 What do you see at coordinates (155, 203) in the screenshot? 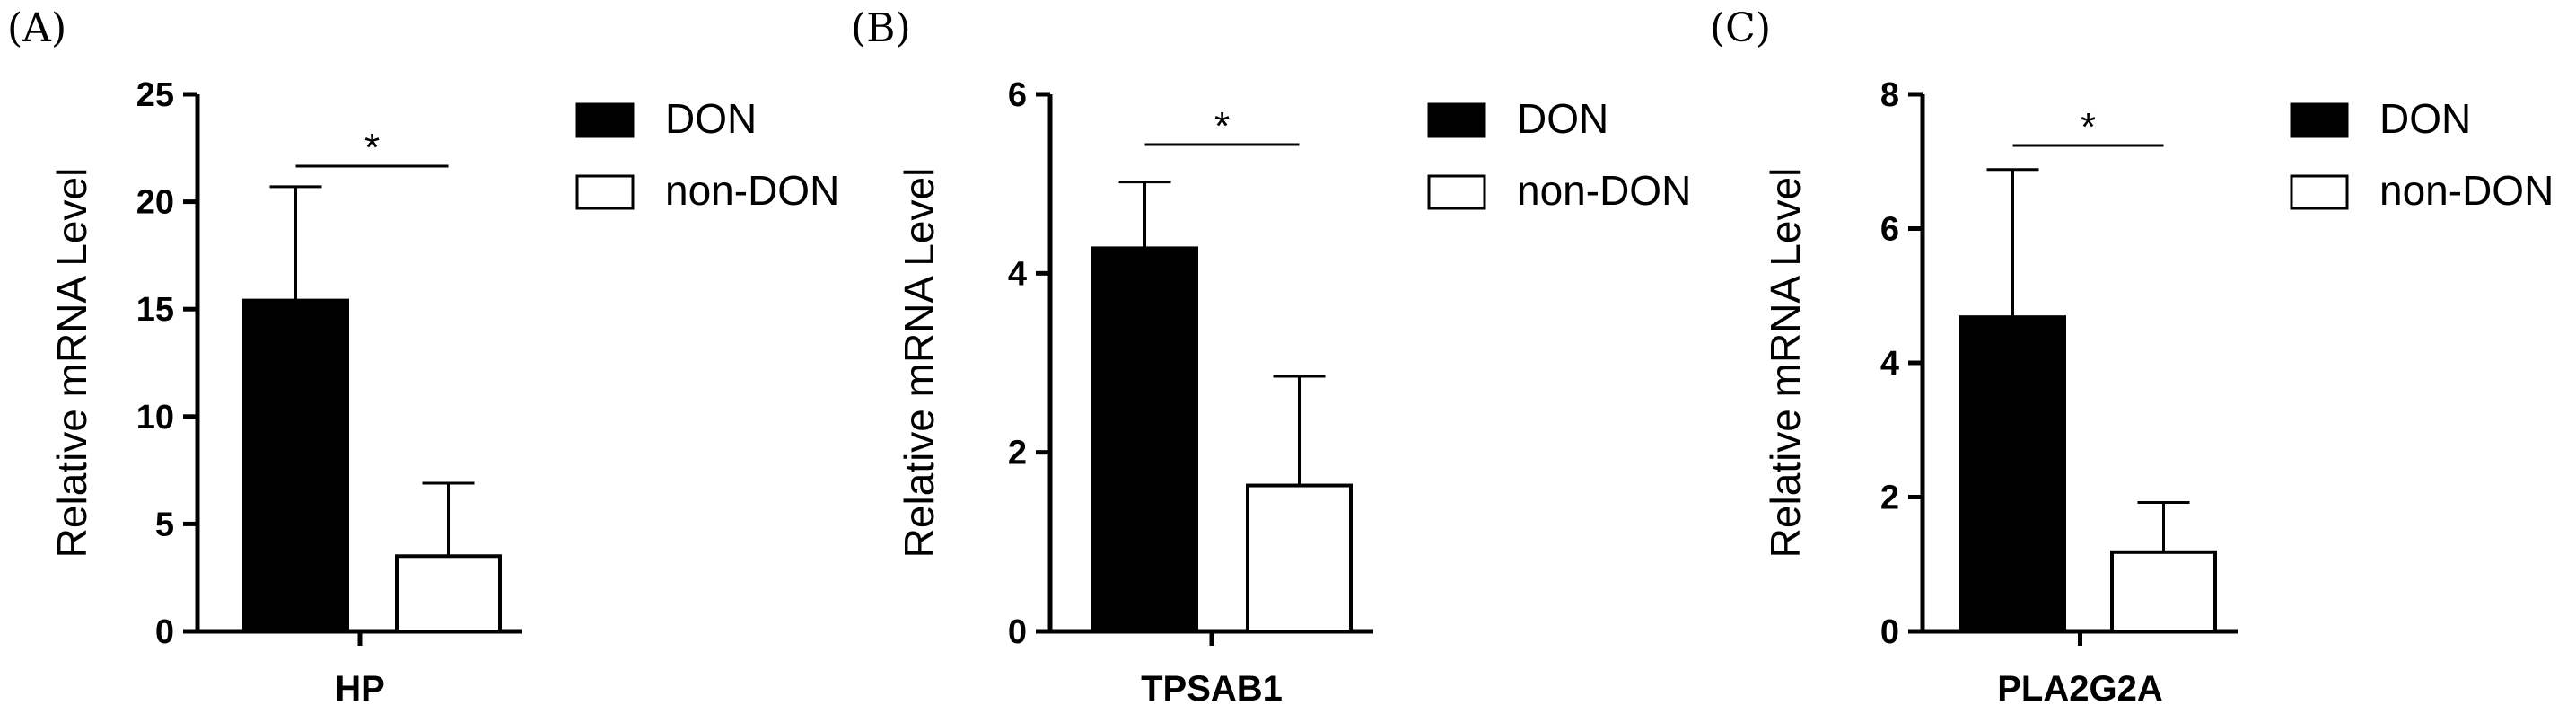
I see `y-tick-label: 20` at bounding box center [155, 203].